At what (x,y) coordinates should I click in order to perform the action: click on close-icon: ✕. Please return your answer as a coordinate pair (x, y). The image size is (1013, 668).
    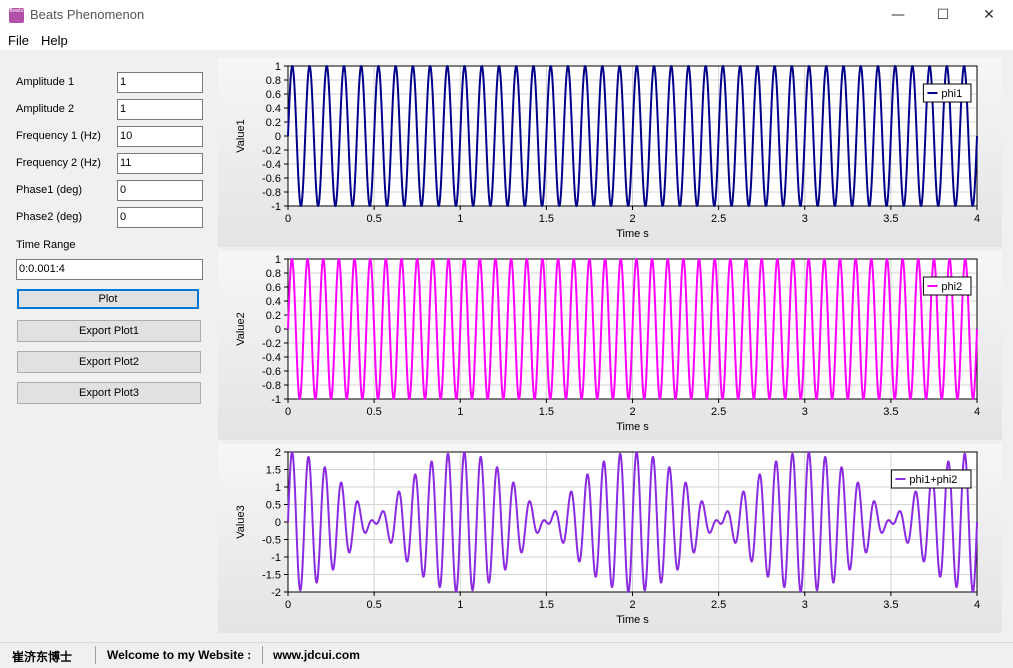
    Looking at the image, I should click on (989, 15).